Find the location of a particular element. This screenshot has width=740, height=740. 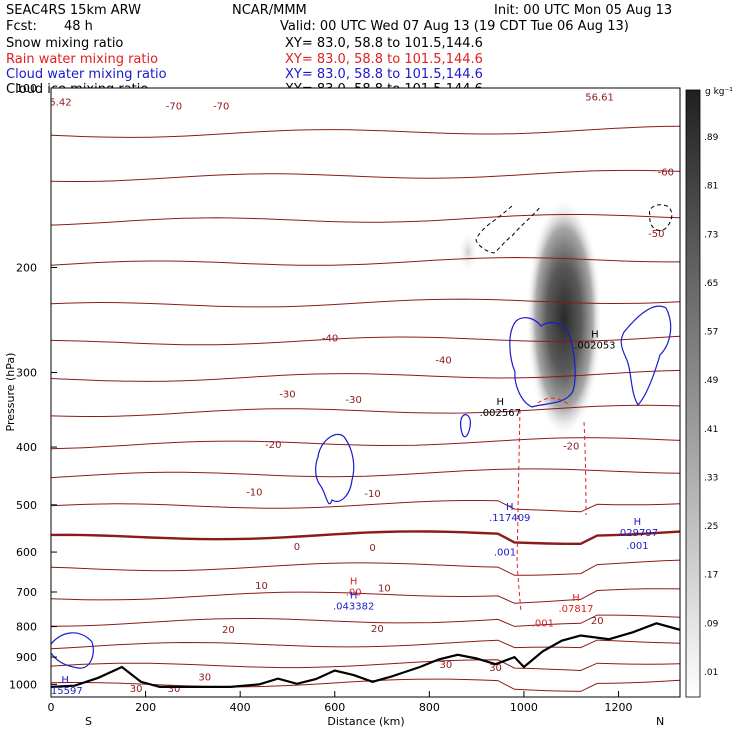

colorbar-label: .09 is located at coordinates (711, 624).